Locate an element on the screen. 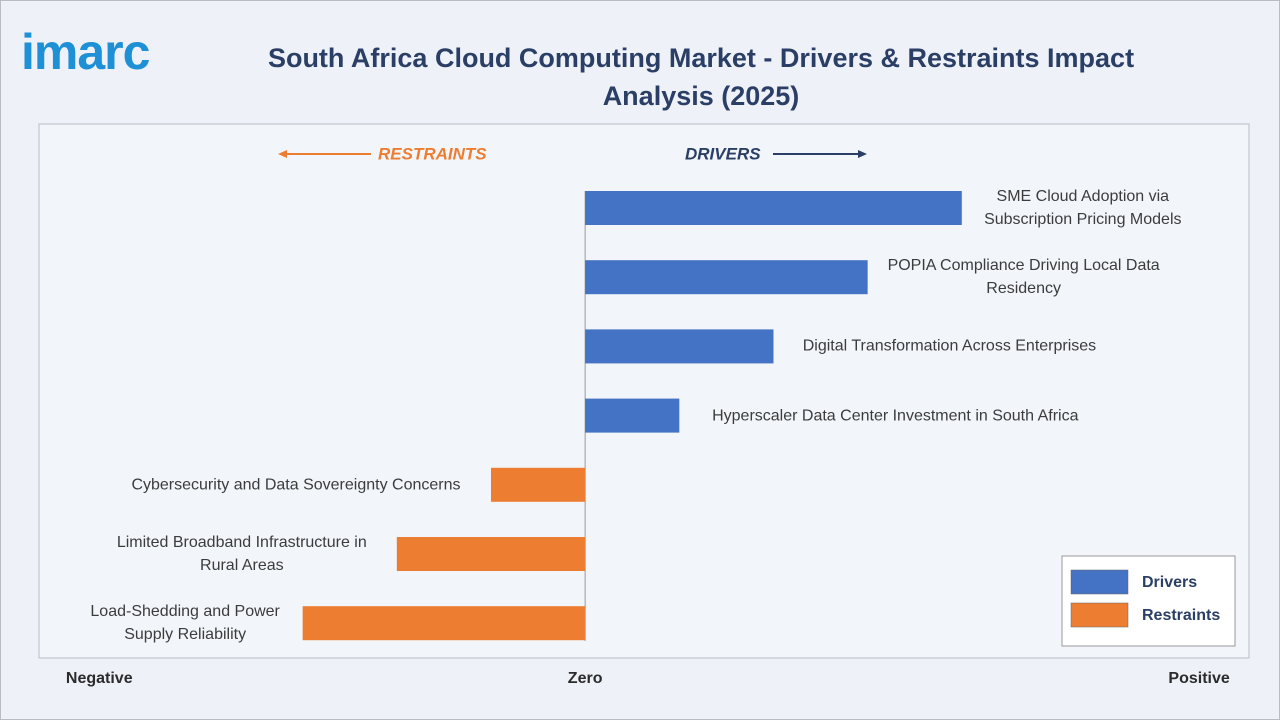 This screenshot has height=720, width=1280. legend is located at coordinates (1148, 601).